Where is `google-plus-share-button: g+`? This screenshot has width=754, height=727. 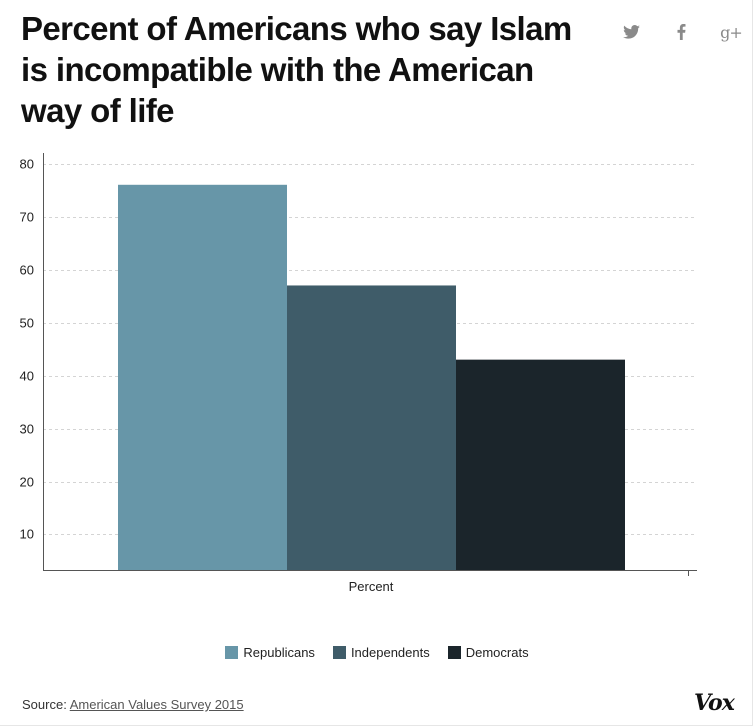
google-plus-share-button: g+ is located at coordinates (731, 32).